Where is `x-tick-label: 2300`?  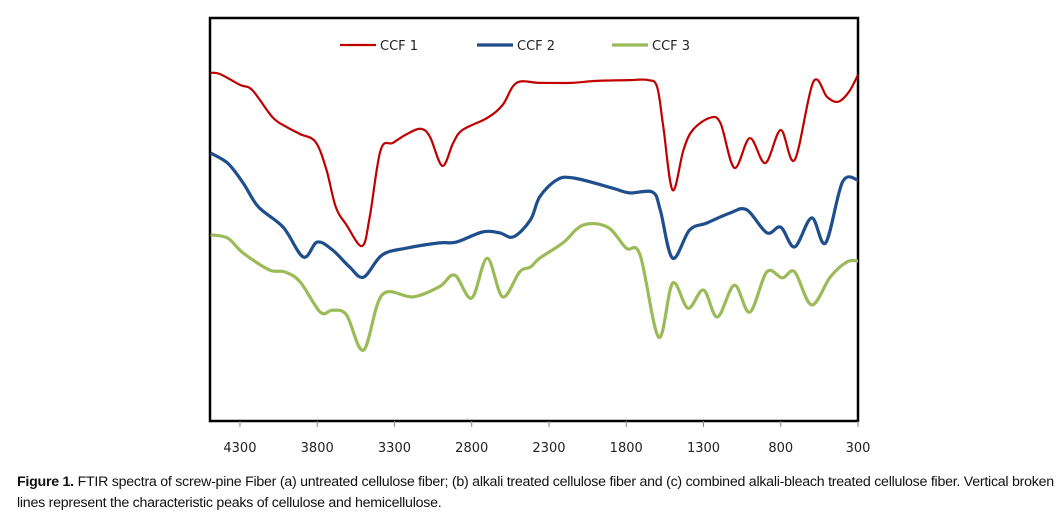 x-tick-label: 2300 is located at coordinates (548, 448).